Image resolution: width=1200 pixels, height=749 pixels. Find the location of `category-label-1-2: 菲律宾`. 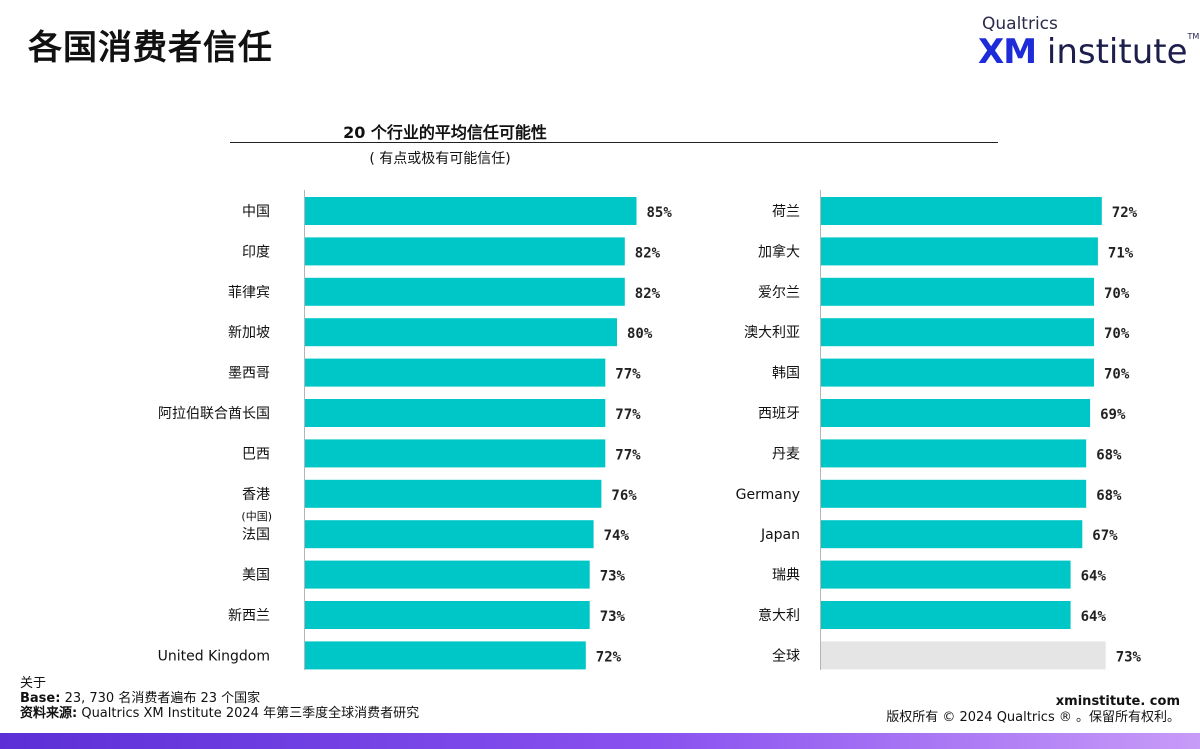

category-label-1-2: 菲律宾 is located at coordinates (249, 293).